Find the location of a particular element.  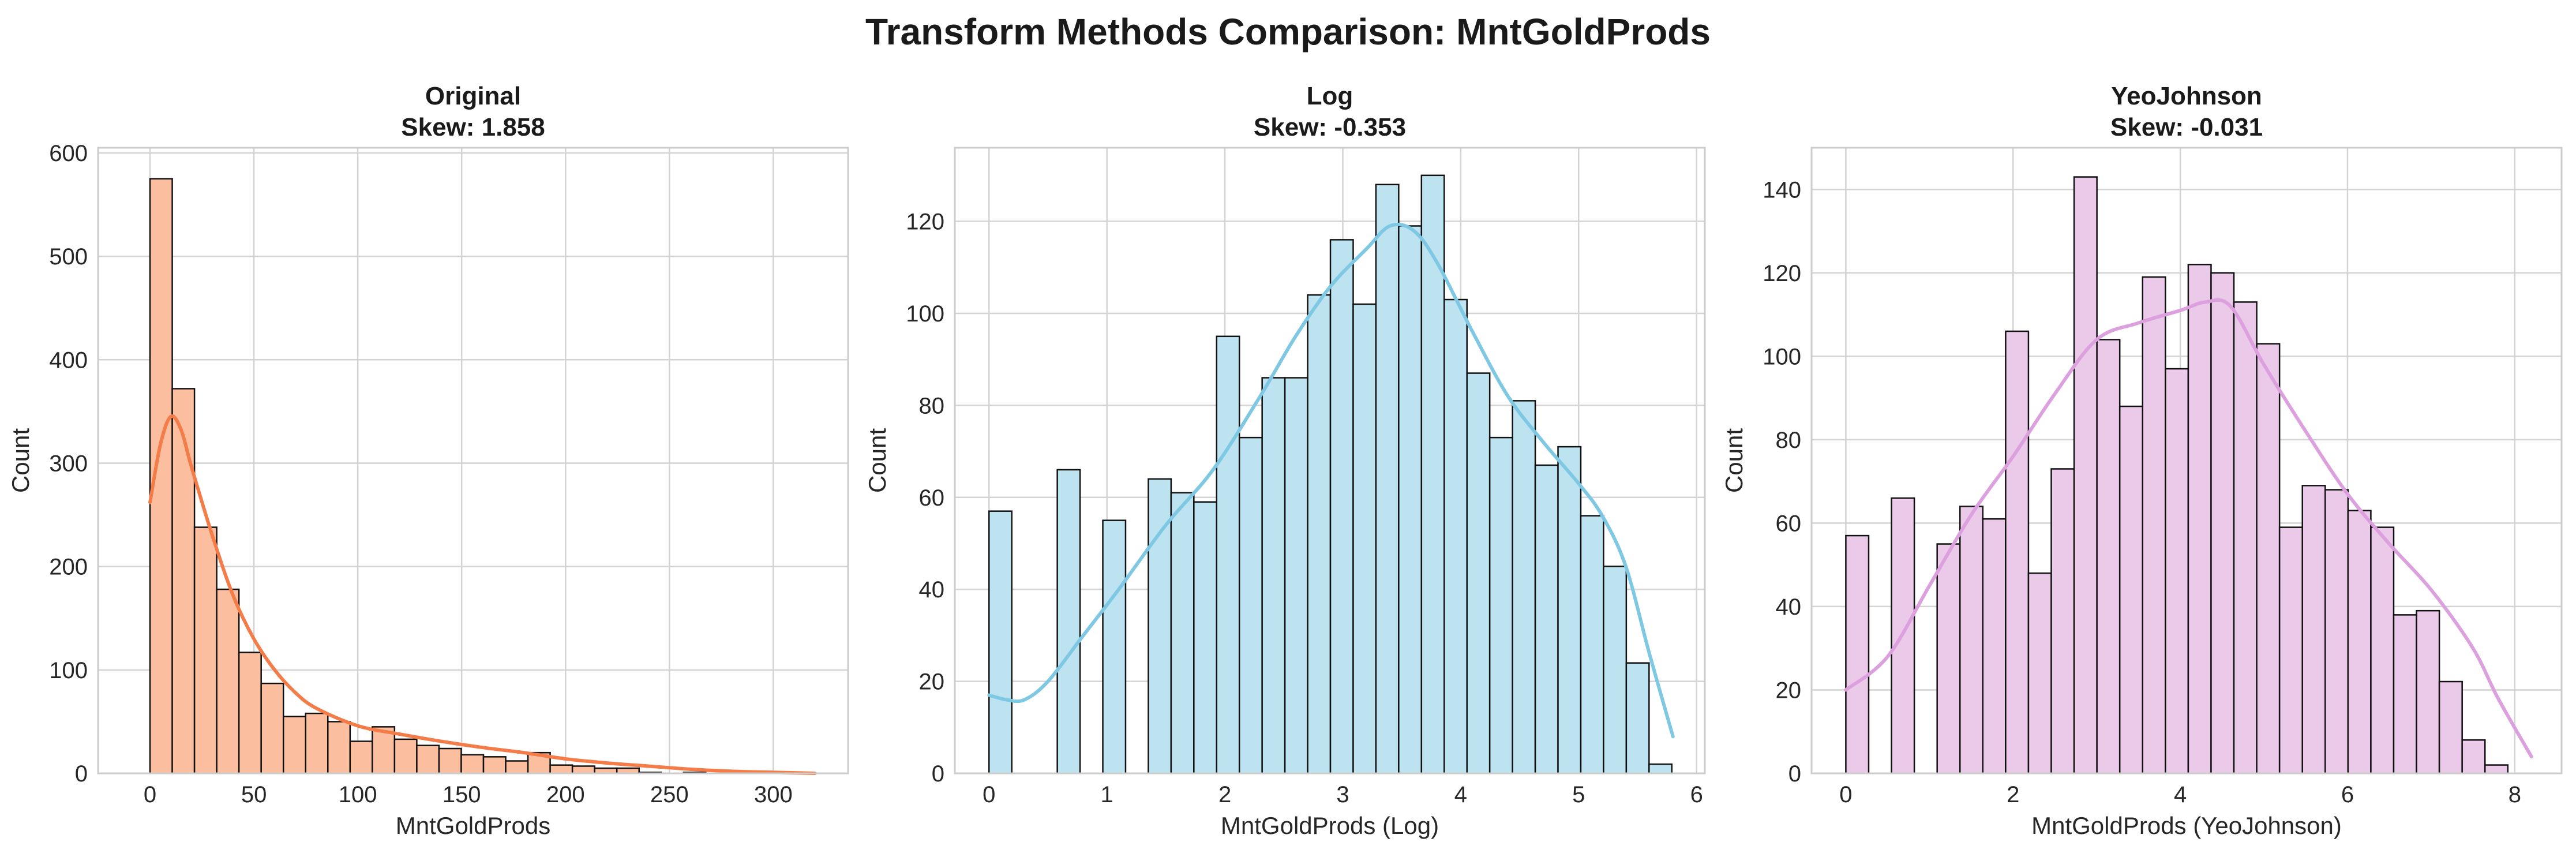

x-tick-label: 1 is located at coordinates (1107, 794).